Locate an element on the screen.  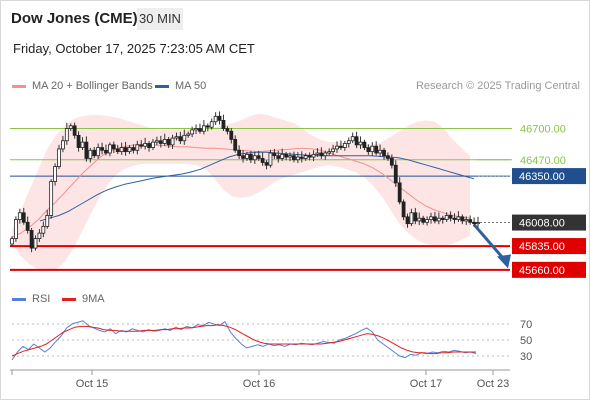
timestamp: Friday, October 17, 2025 7:23:05 AM CET is located at coordinates (134, 48).